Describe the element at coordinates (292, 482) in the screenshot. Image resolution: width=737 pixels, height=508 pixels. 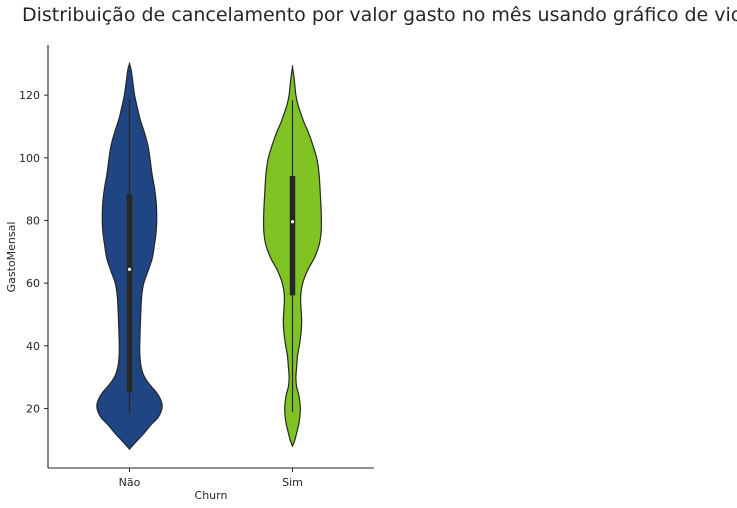
I see `x-tick-label: Sim` at that location.